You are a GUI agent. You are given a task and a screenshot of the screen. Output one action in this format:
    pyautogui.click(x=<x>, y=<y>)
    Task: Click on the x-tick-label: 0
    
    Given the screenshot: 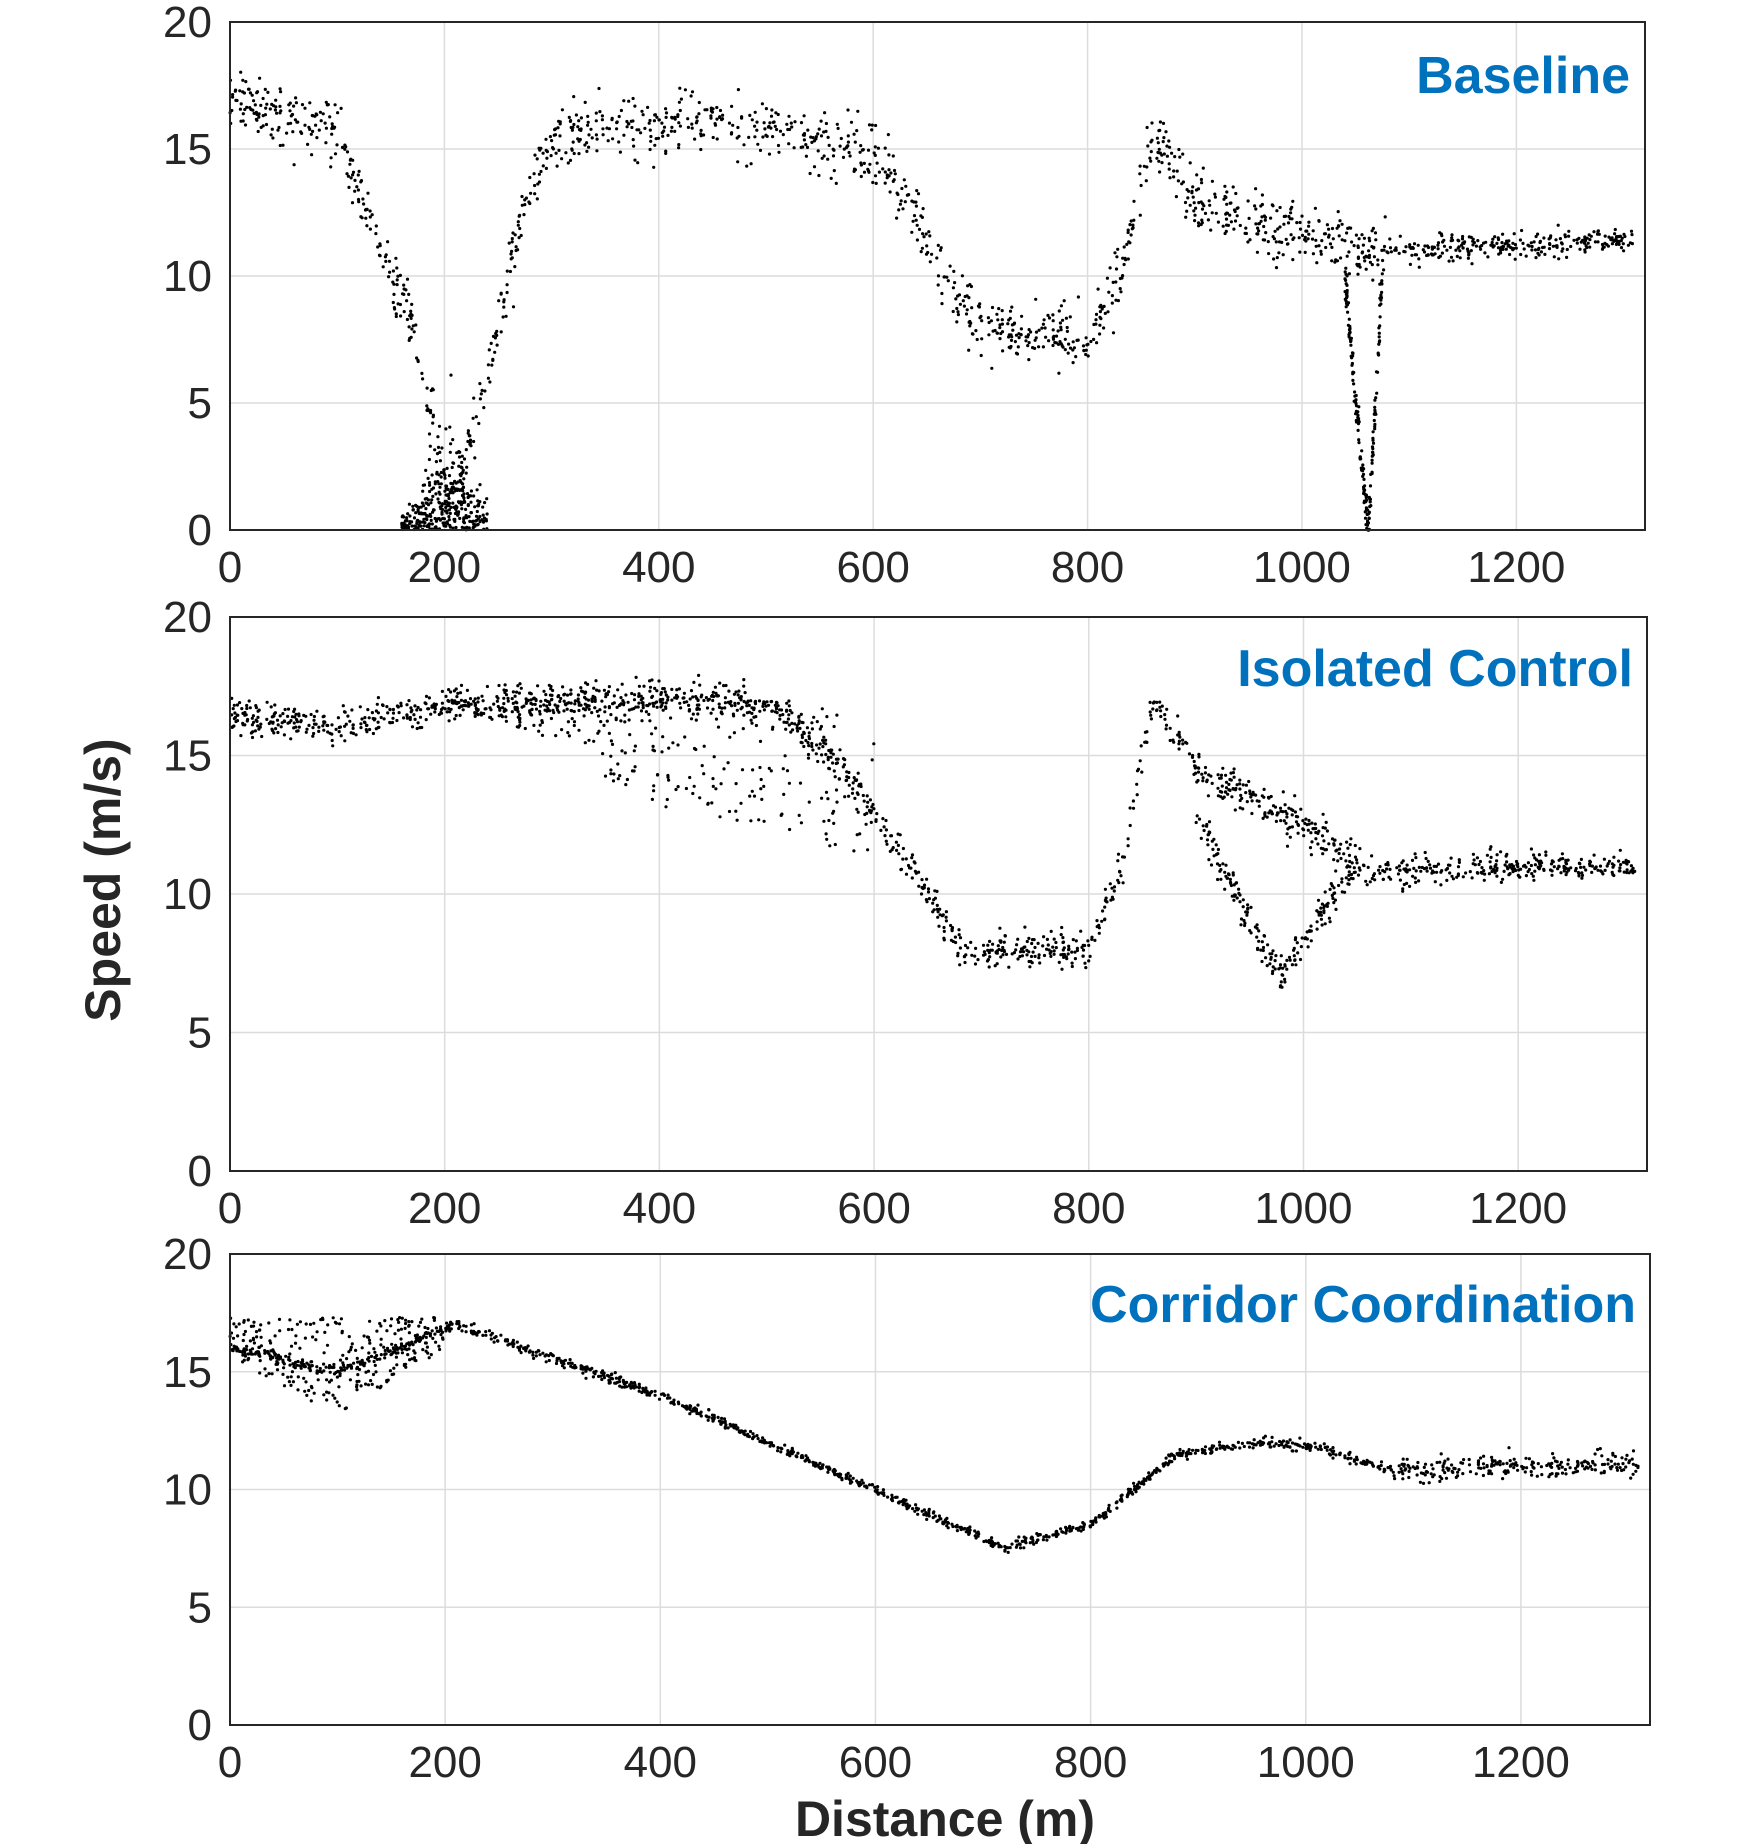 What is the action you would take?
    pyautogui.click(x=230, y=1208)
    